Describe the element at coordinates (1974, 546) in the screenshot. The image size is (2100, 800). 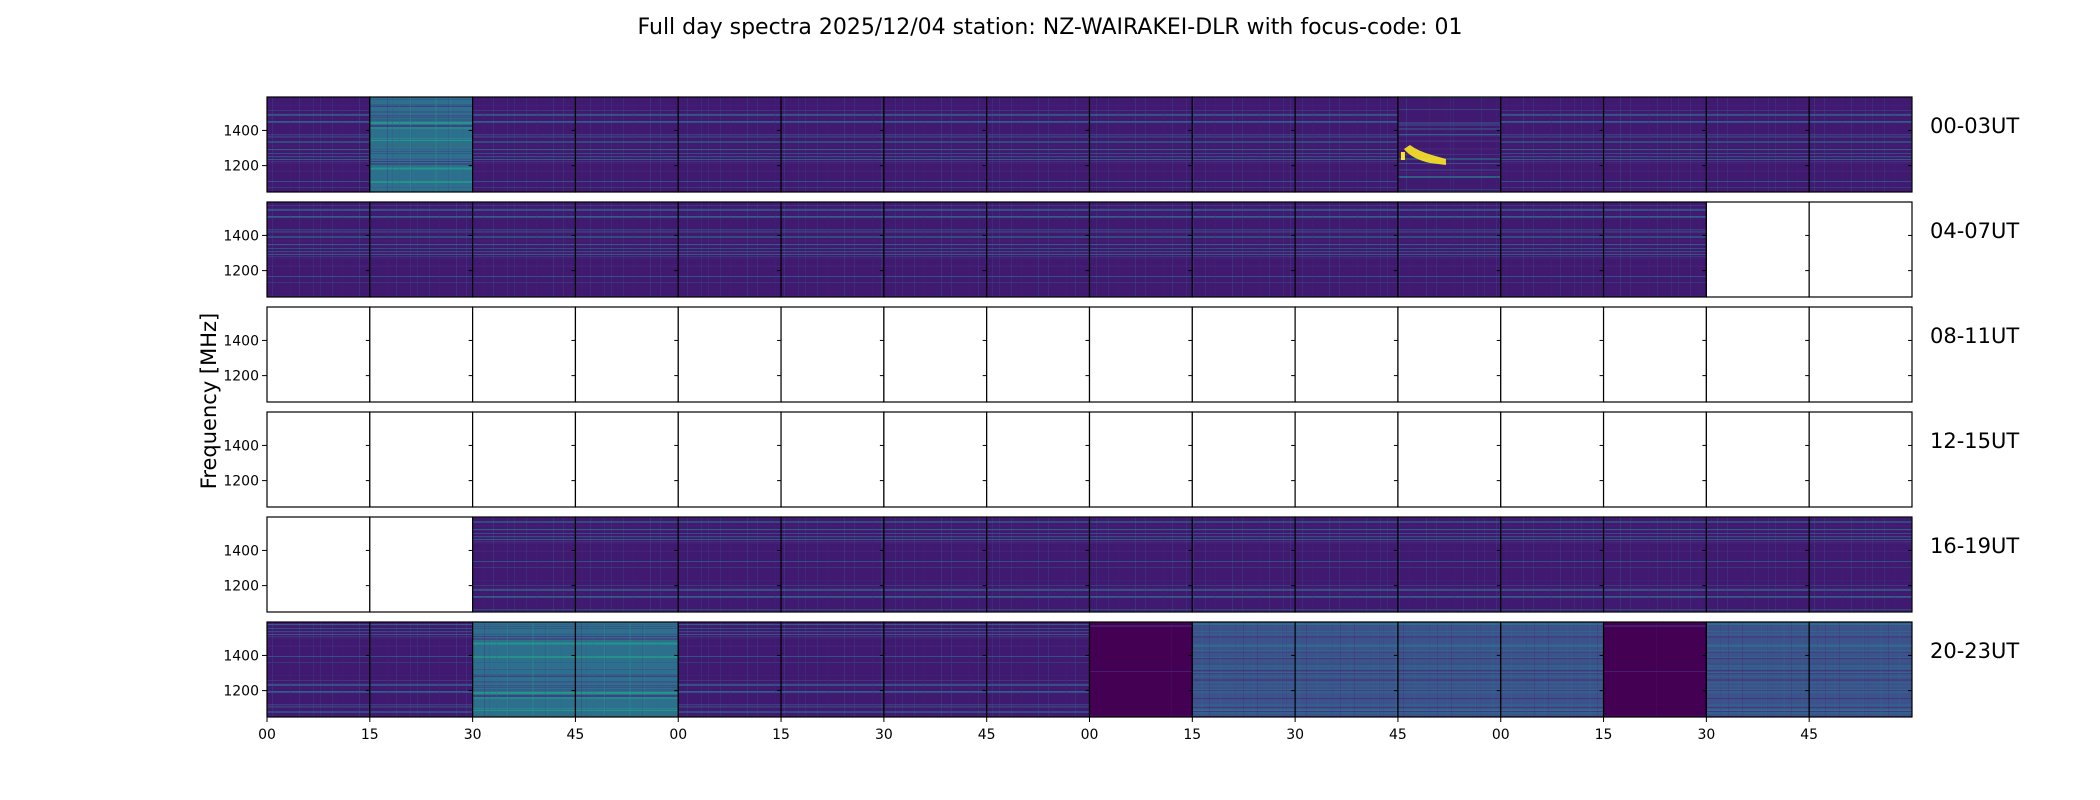
I see `row-time-label: 16-19UT` at that location.